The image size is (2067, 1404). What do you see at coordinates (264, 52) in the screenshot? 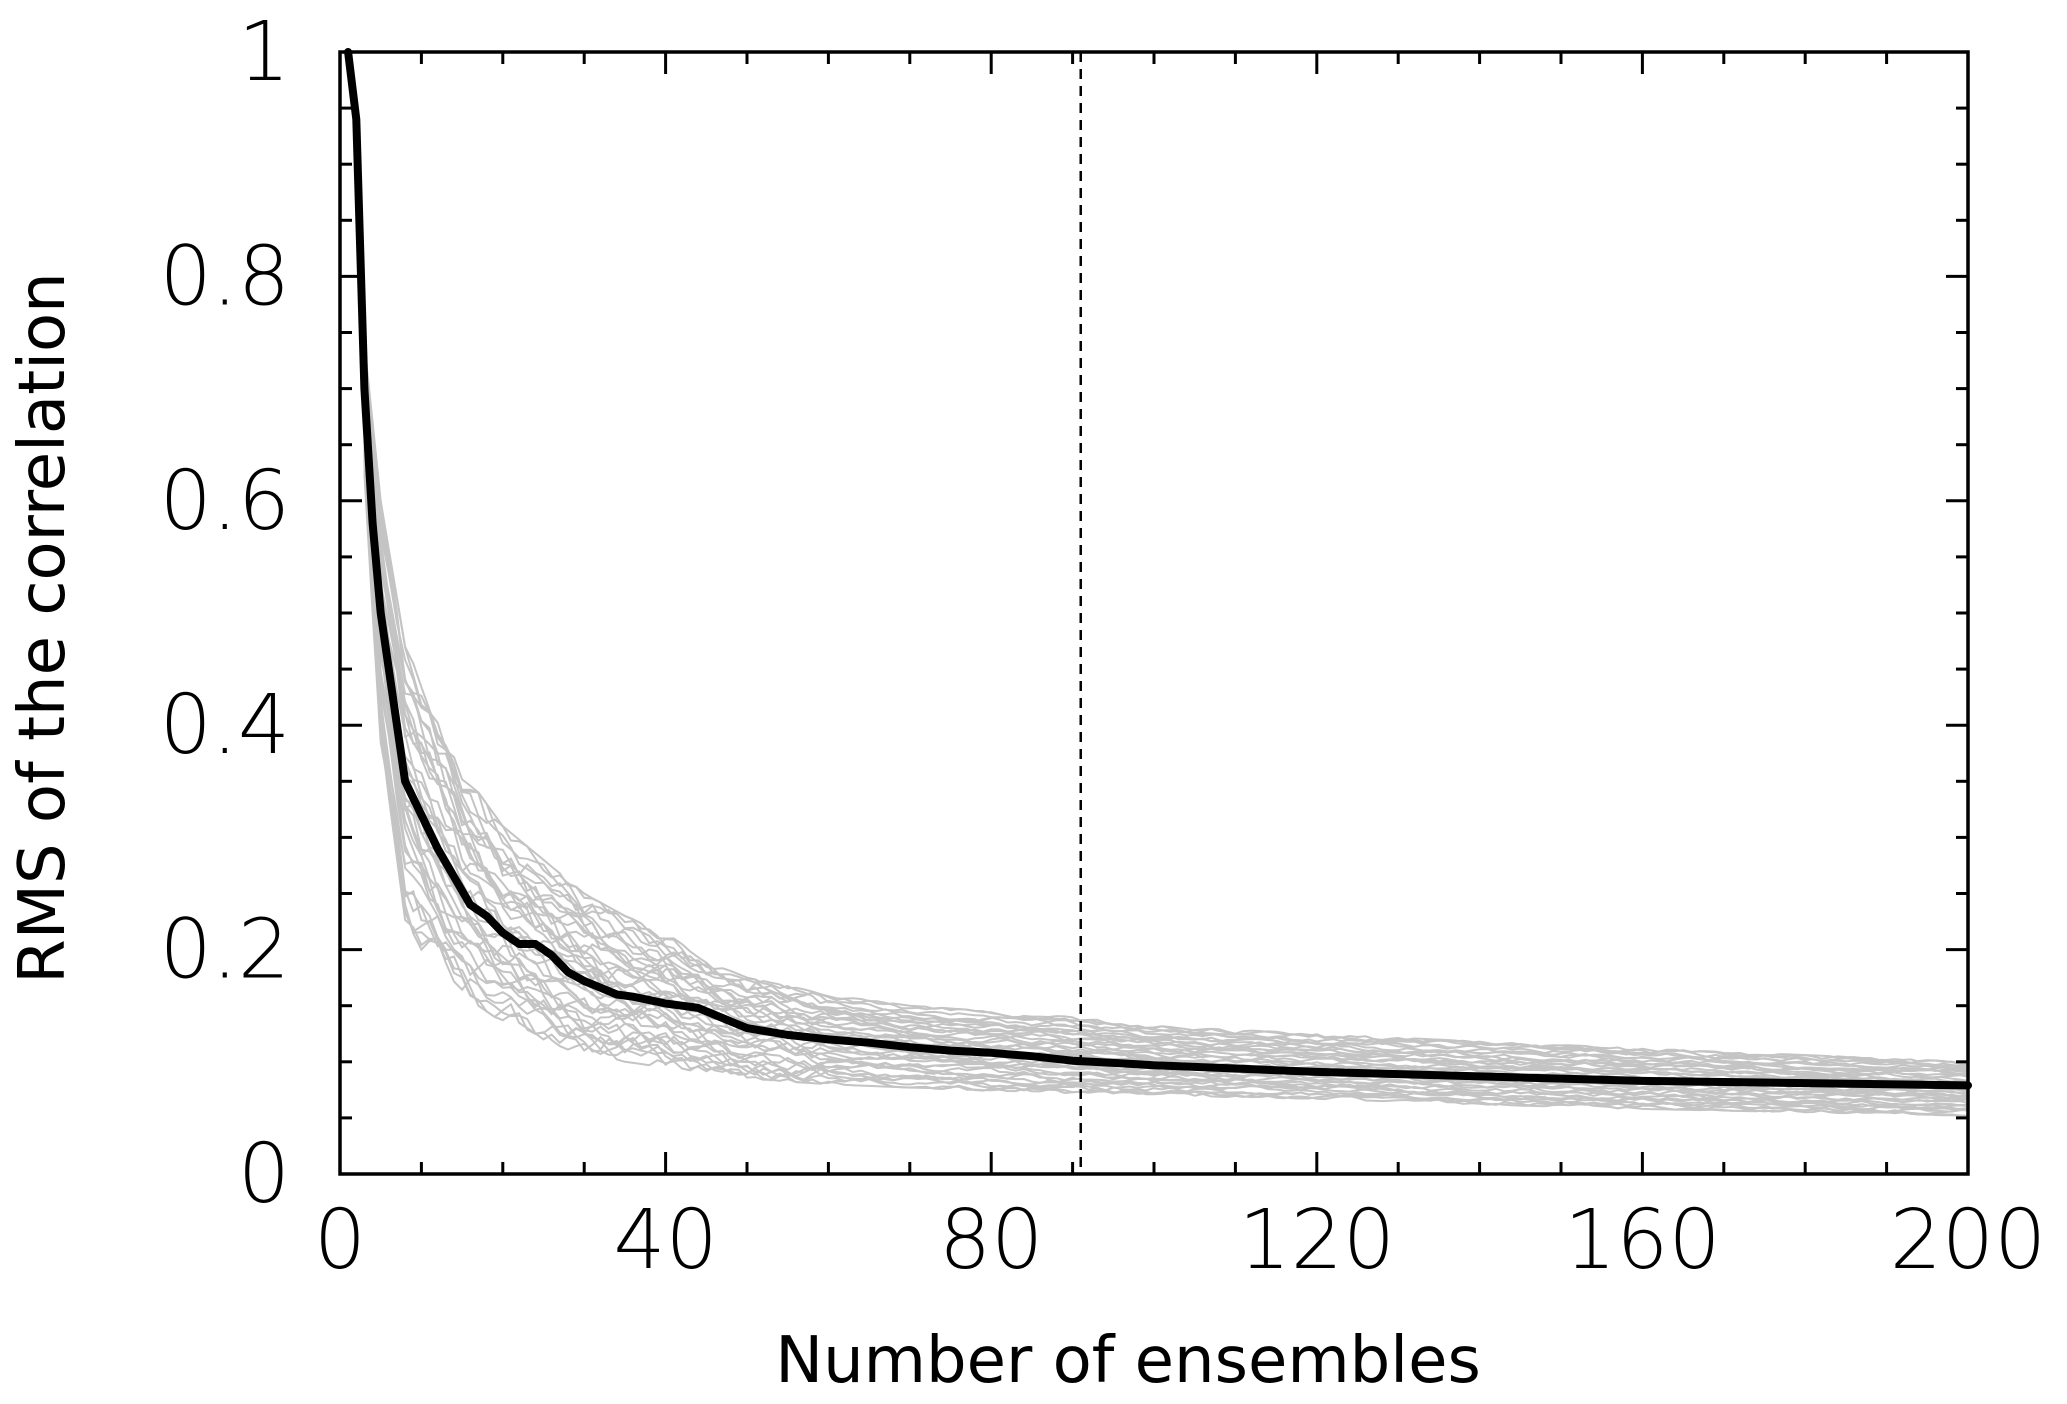
I see `y-tick-label: 1` at bounding box center [264, 52].